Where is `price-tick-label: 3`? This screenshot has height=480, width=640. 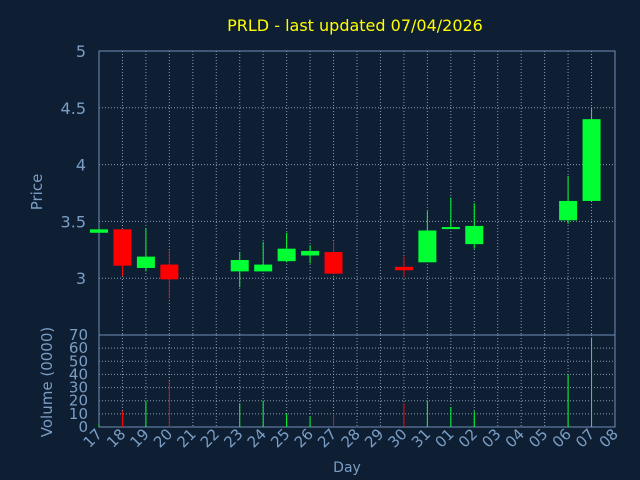
price-tick-label: 3 is located at coordinates (81, 278).